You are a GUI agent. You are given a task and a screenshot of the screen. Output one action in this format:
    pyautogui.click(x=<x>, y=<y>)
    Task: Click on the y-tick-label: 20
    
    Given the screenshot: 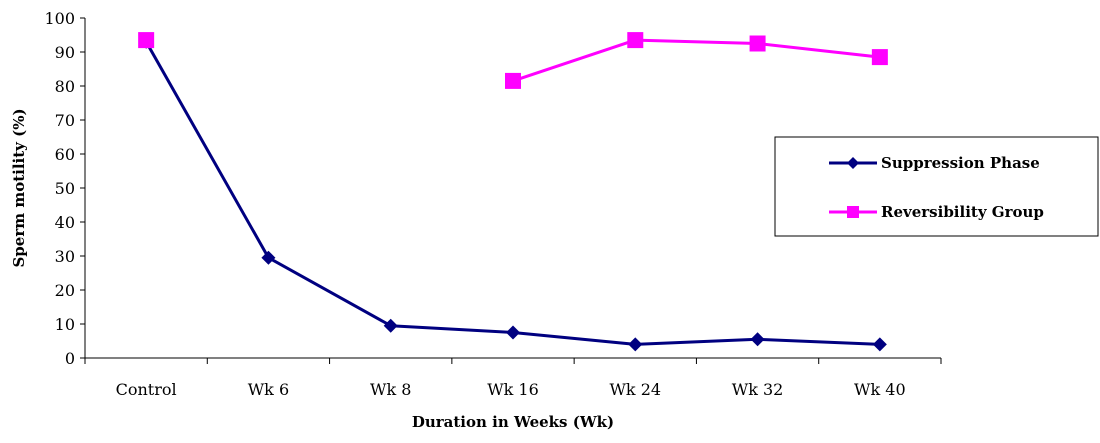 What is the action you would take?
    pyautogui.click(x=65, y=290)
    